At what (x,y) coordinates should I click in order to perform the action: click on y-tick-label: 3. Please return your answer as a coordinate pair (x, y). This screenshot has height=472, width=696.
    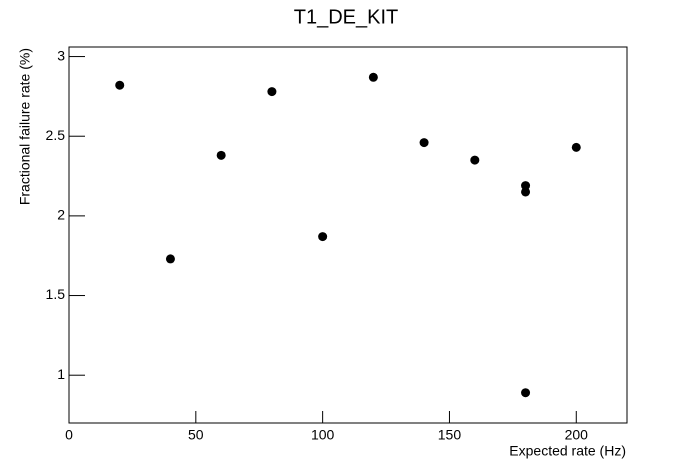
    Looking at the image, I should click on (61, 55).